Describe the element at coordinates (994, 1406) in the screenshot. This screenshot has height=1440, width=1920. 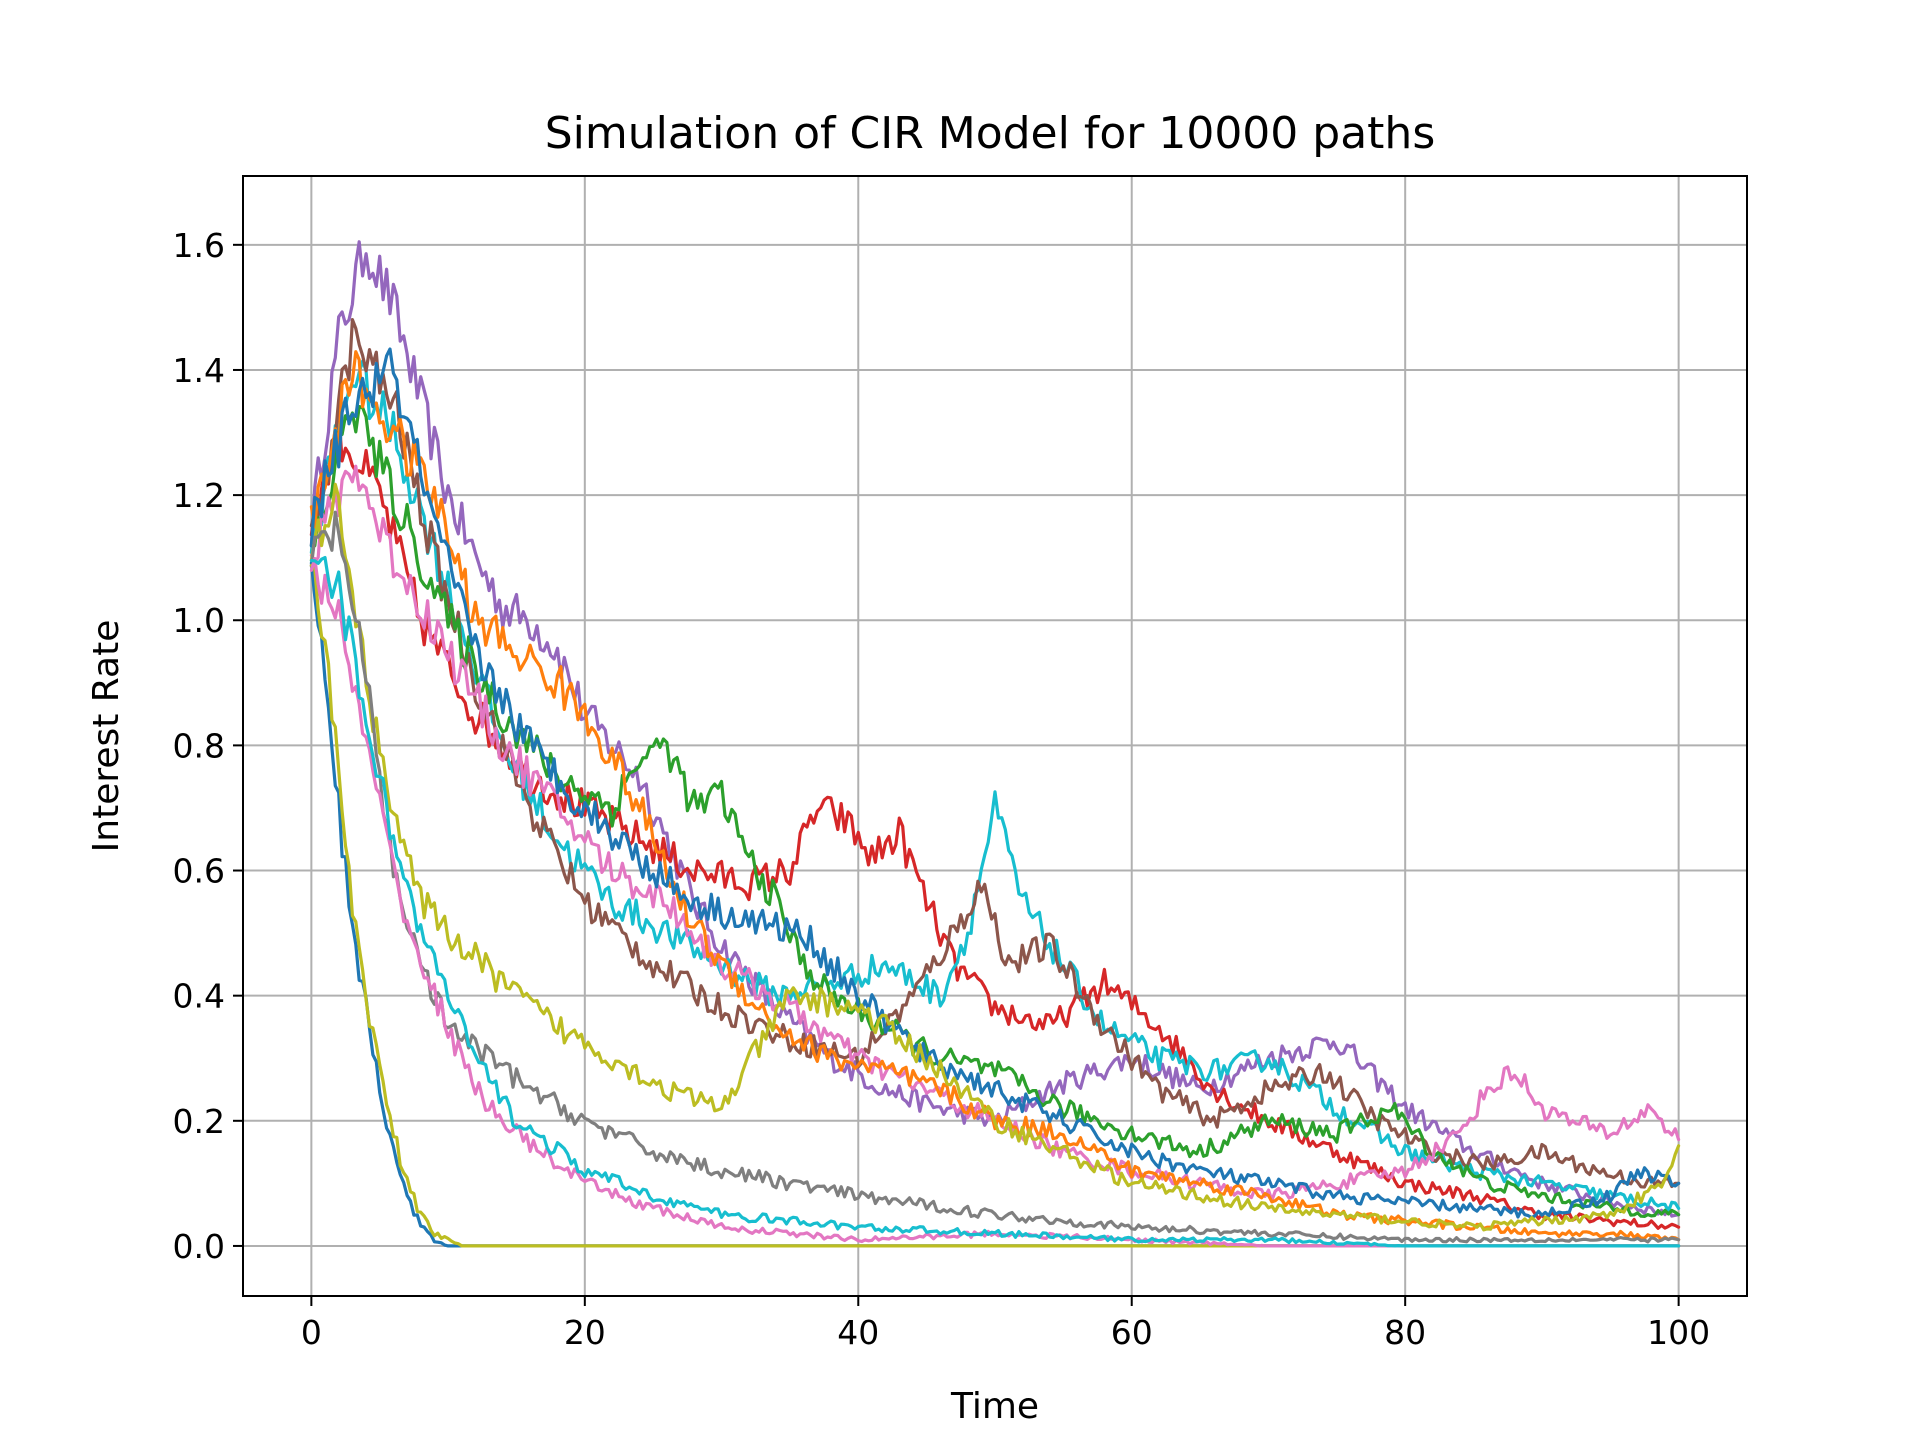
I see `x-axis-label: Time` at that location.